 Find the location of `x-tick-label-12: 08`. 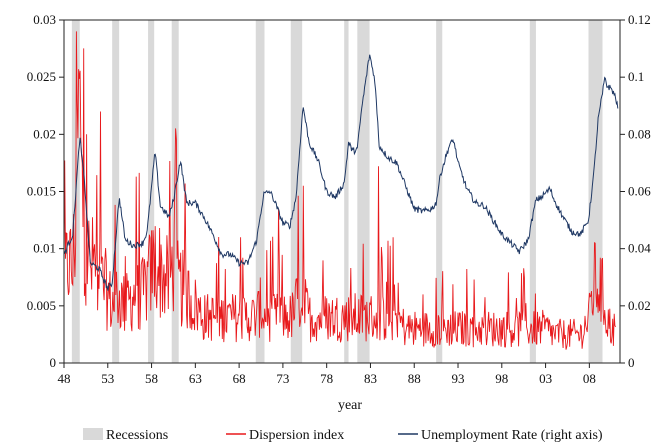

x-tick-label-12: 08 is located at coordinates (589, 378).